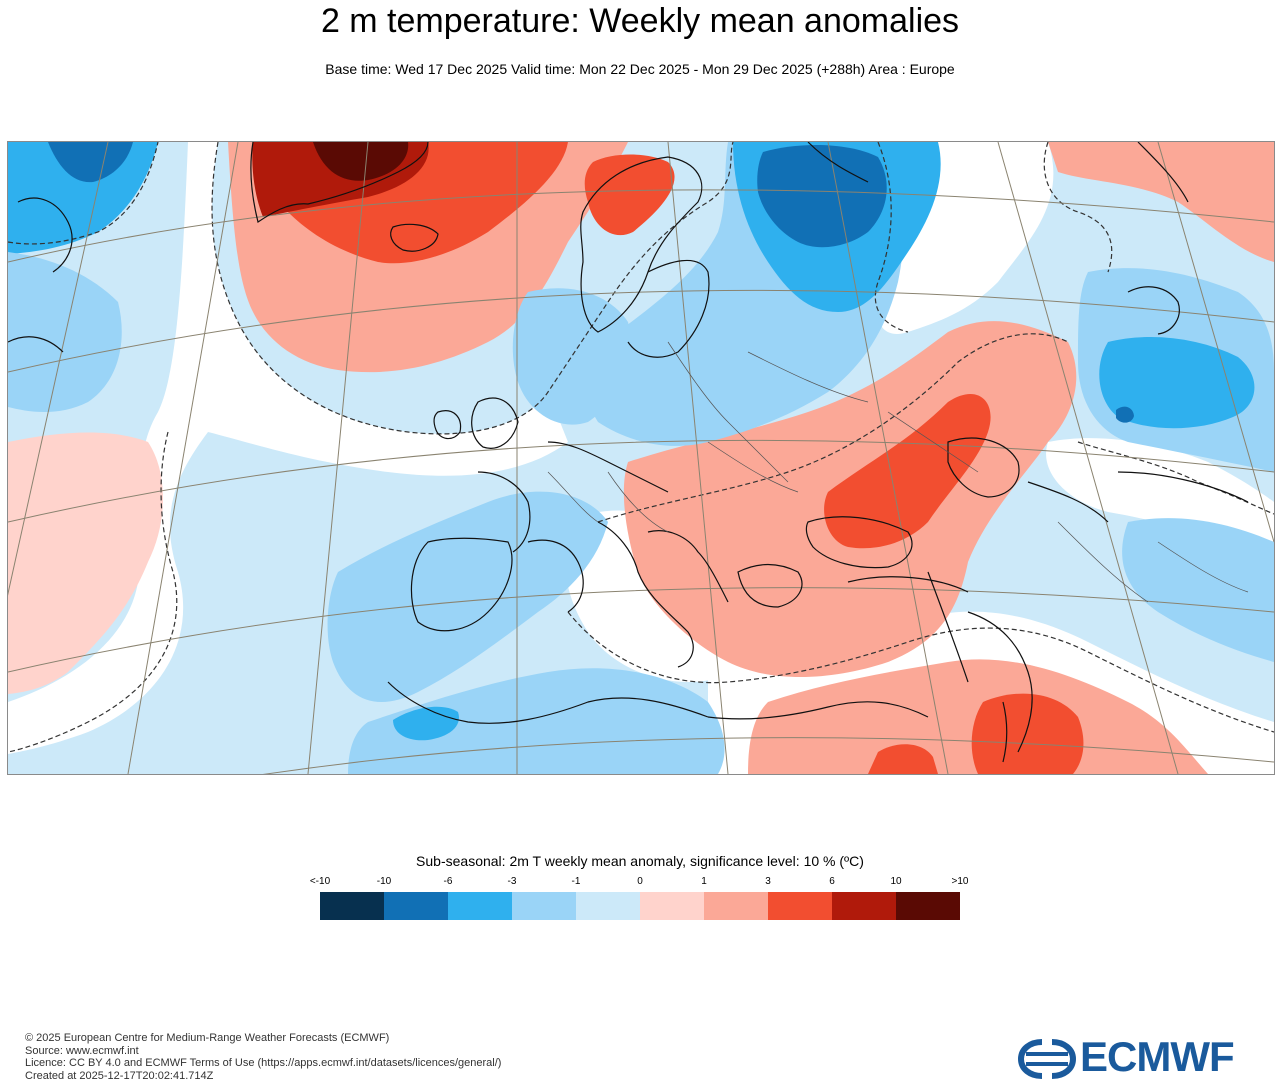  Describe the element at coordinates (1161, 202) in the screenshot. I see `warm-anomaly-northeast-asia` at that location.